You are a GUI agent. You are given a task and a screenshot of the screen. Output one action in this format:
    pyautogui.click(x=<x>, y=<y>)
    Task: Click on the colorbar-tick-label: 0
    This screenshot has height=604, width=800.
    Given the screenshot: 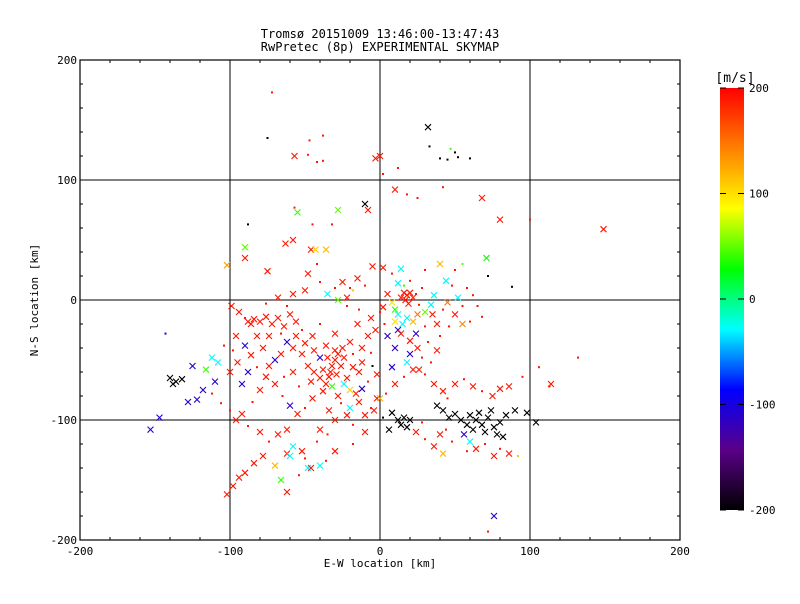 What is the action you would take?
    pyautogui.click(x=752, y=299)
    